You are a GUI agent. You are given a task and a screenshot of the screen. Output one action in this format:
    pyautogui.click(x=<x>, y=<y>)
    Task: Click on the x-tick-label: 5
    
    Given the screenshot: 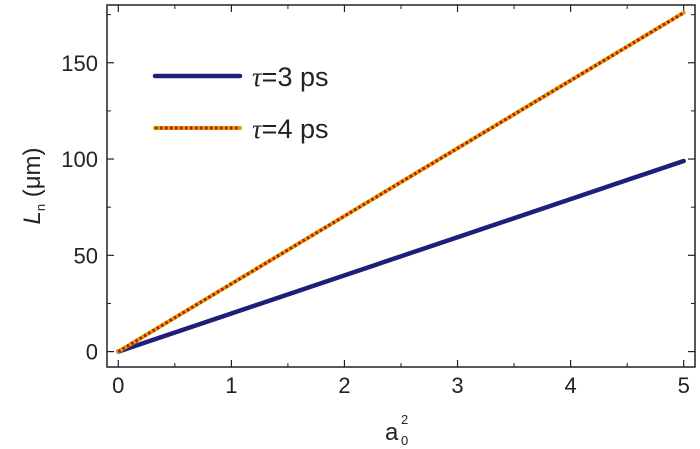 What is the action you would take?
    pyautogui.click(x=684, y=385)
    